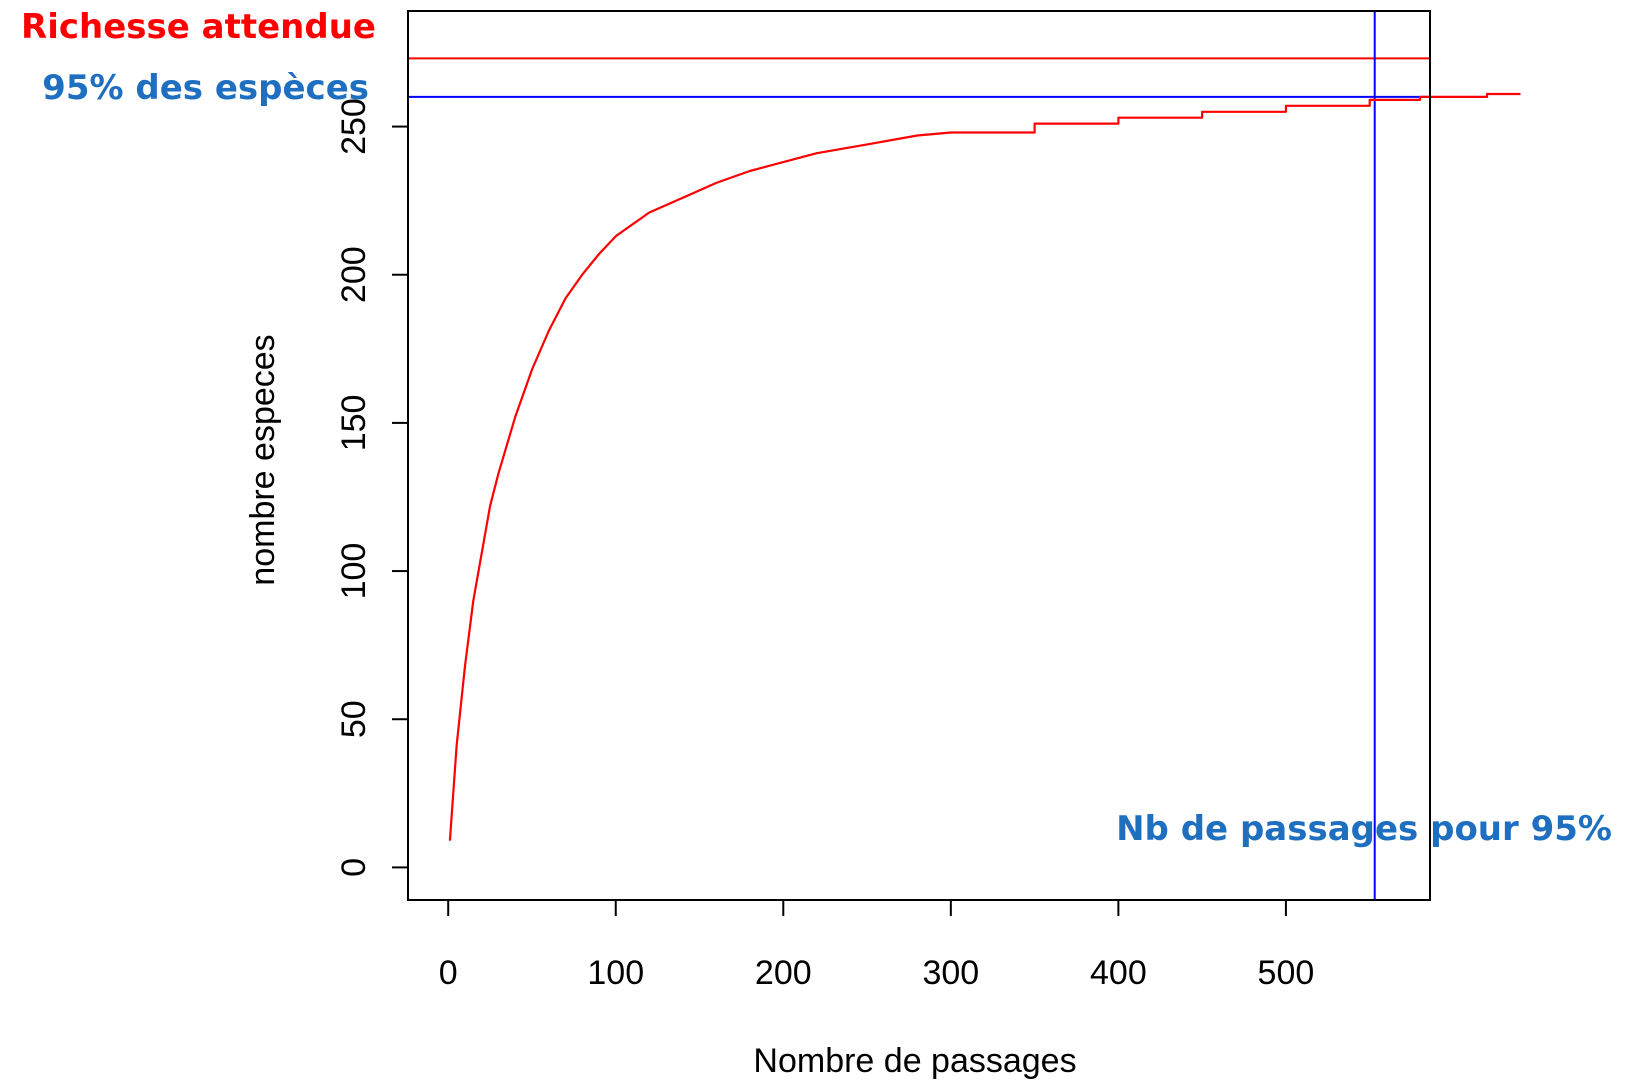 The height and width of the screenshot is (1082, 1626). I want to click on x-axis-label: Nombre de passages, so click(914, 1061).